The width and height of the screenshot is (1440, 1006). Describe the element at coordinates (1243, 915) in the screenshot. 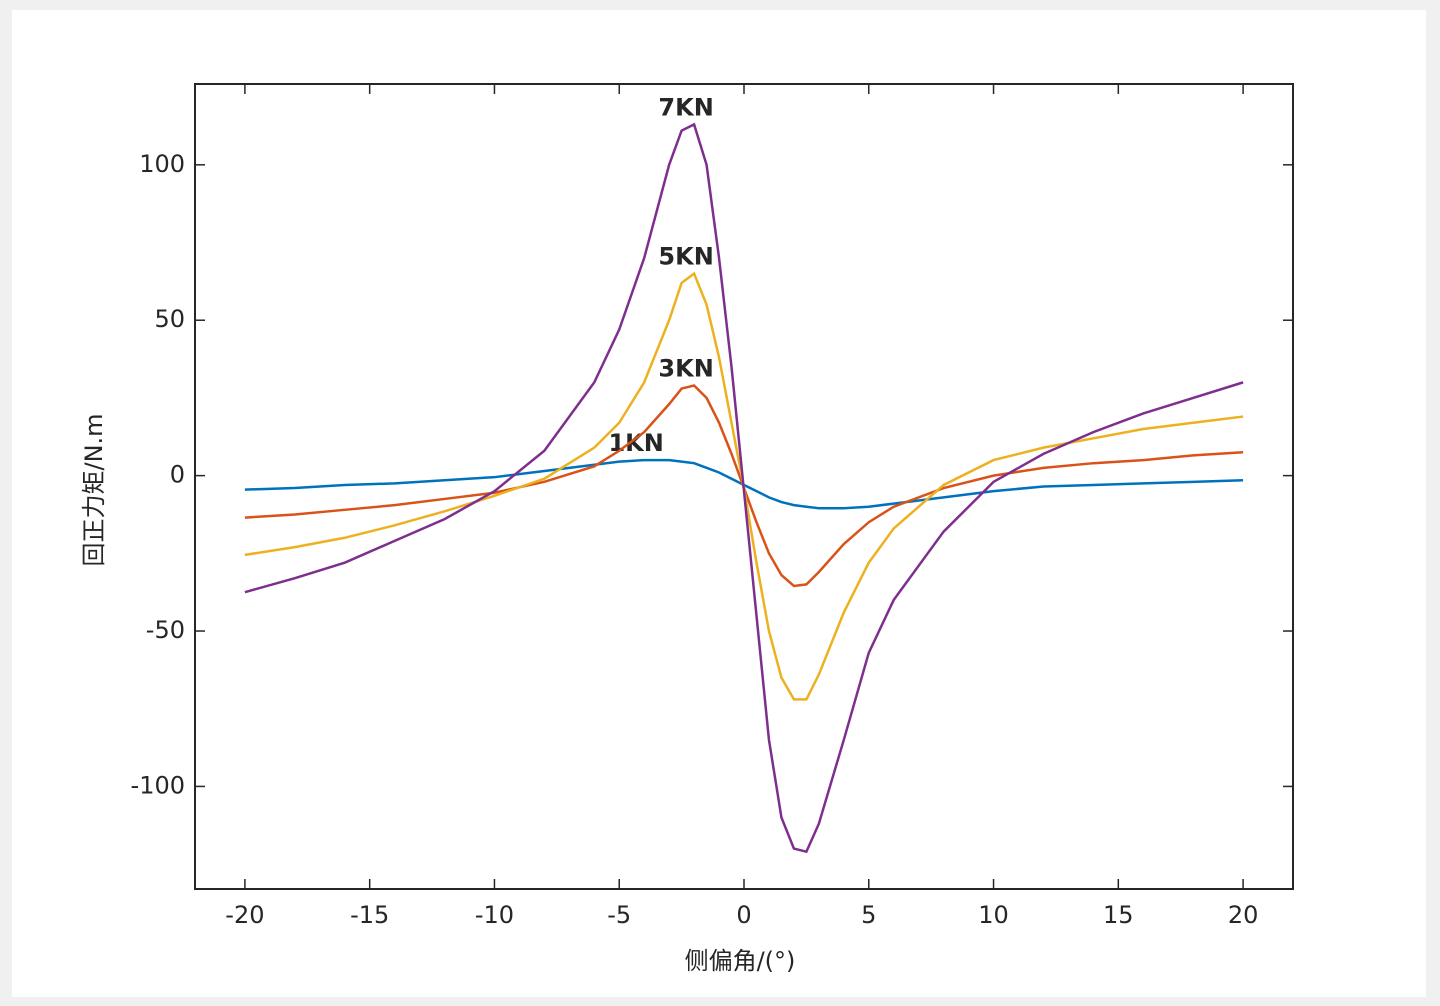

I see `x-tick-label: 20` at that location.